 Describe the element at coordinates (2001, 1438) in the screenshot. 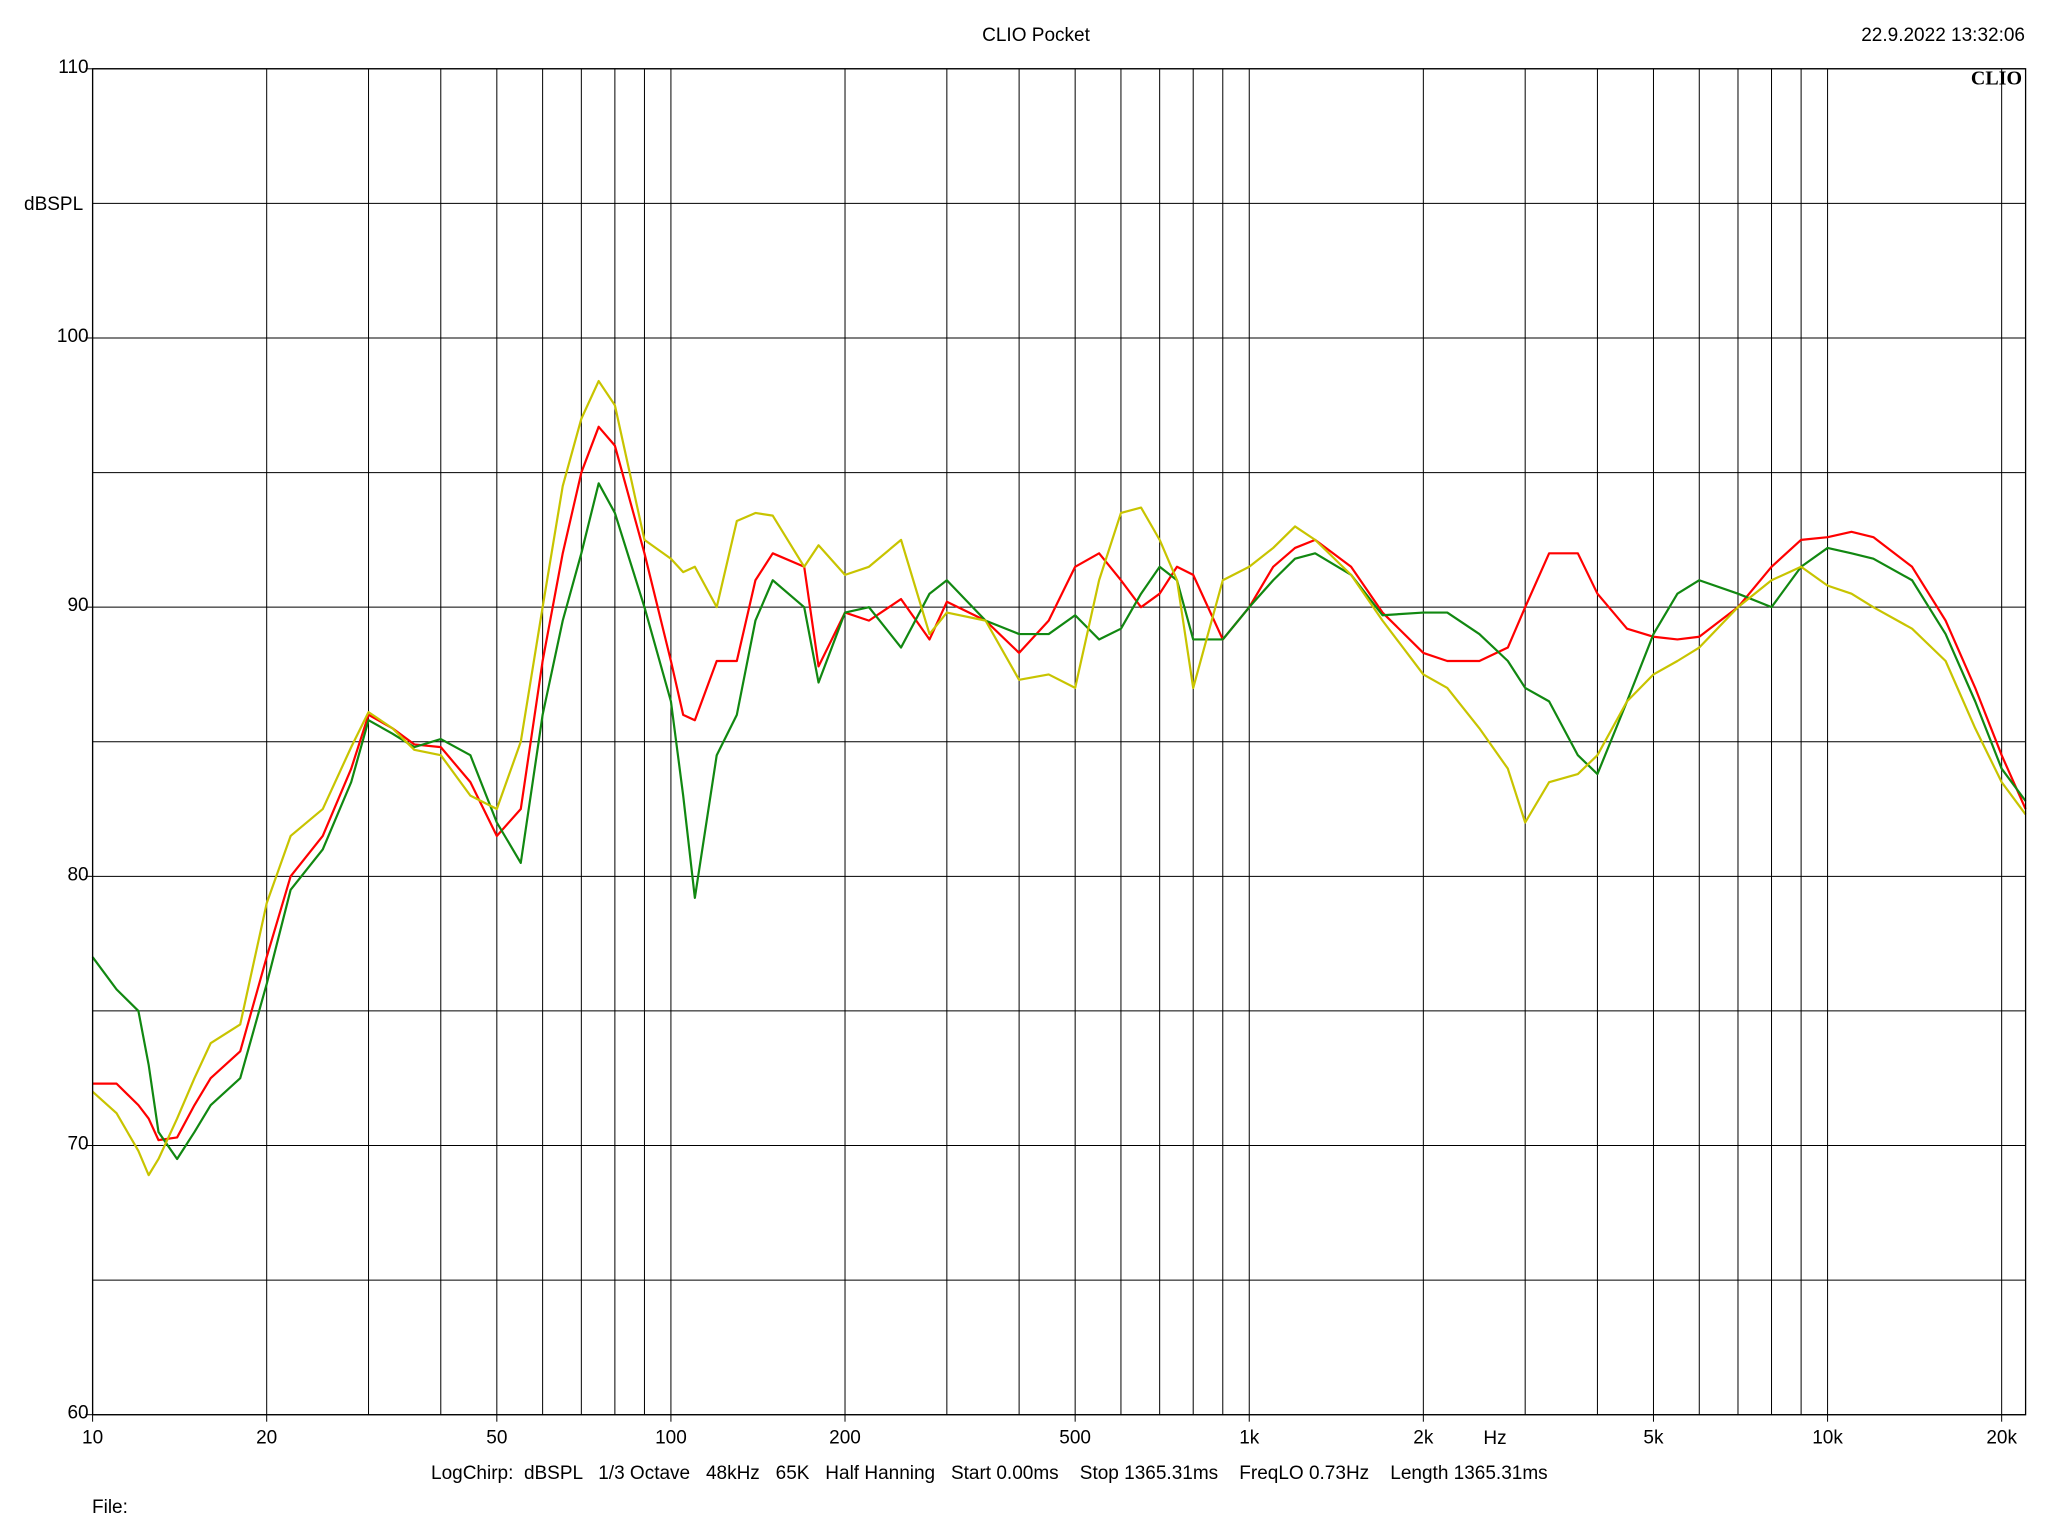

I see `x-tick-label: 20k` at that location.